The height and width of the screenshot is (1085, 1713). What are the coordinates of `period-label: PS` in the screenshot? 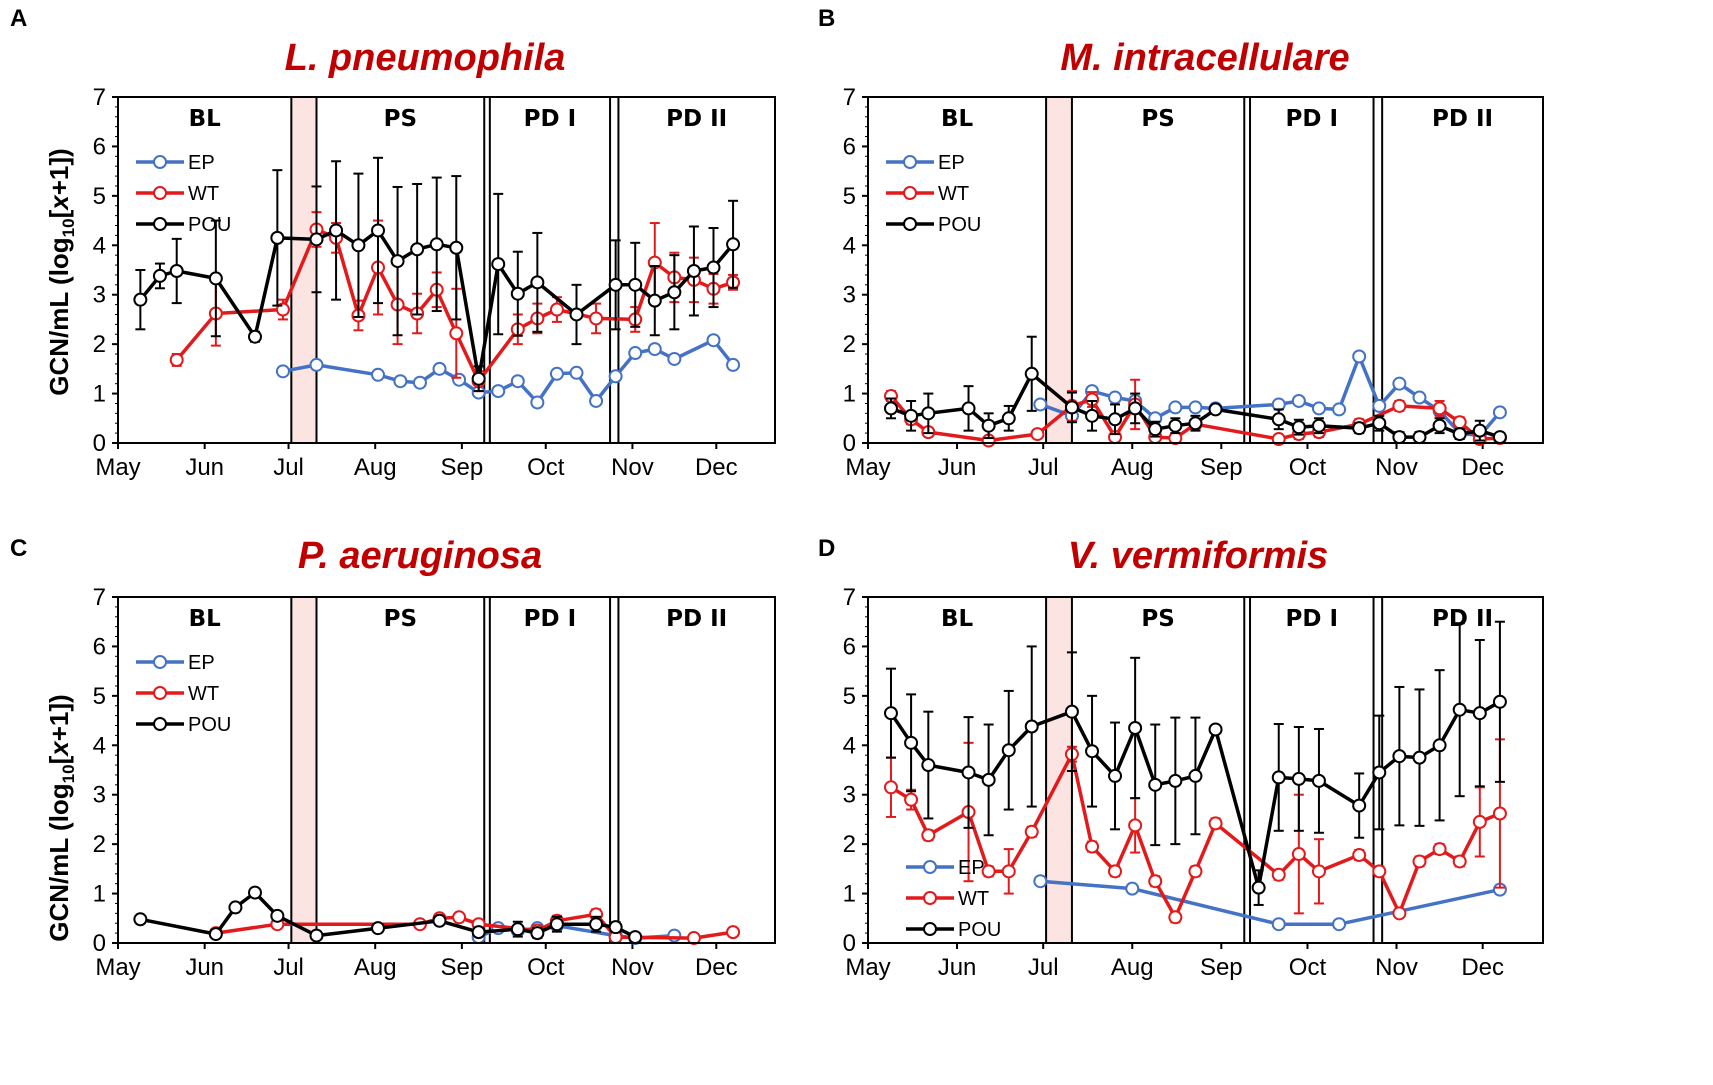 It's located at (400, 119).